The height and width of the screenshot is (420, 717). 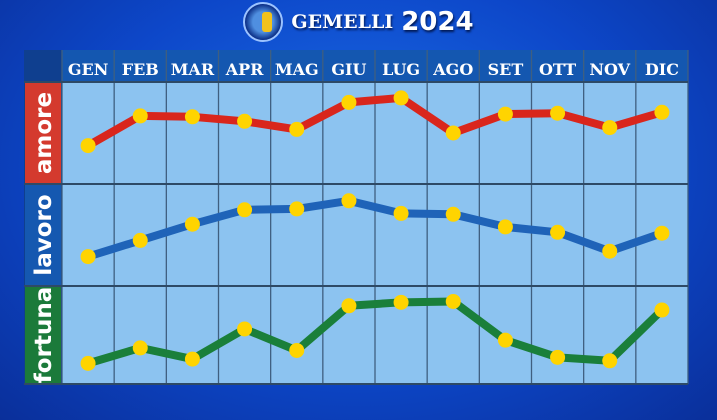 What do you see at coordinates (244, 69) in the screenshot?
I see `month-label: APR` at bounding box center [244, 69].